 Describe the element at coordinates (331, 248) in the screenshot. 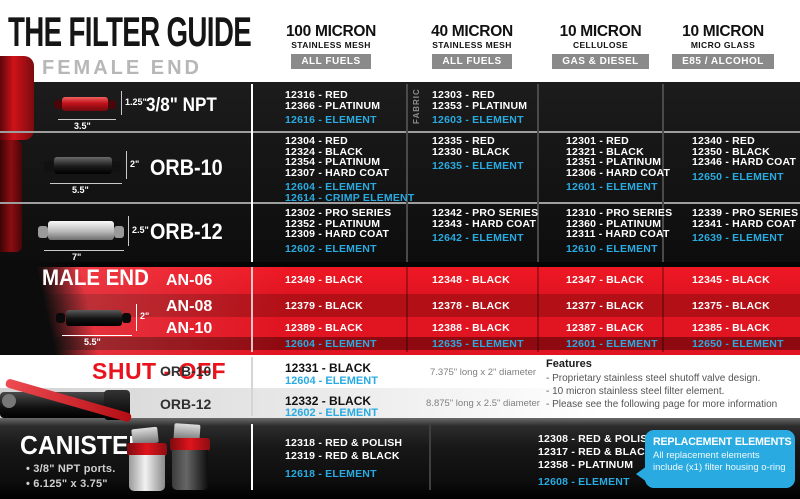

I see `element-part-number: 12602 - ELEMENT` at that location.